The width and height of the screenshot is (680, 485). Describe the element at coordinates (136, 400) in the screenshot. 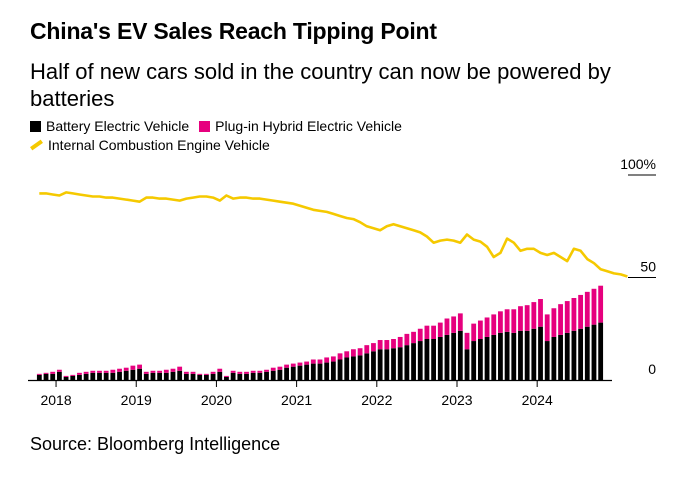

I see `x-tick-label-2019: 2019` at that location.